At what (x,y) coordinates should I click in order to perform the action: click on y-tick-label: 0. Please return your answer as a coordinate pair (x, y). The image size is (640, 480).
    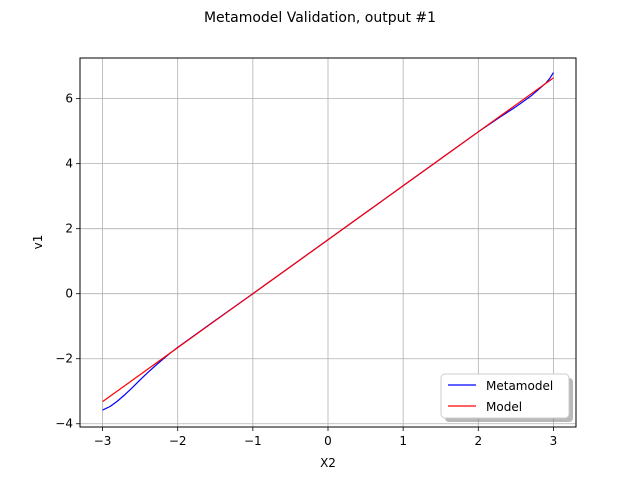
    Looking at the image, I should click on (69, 294).